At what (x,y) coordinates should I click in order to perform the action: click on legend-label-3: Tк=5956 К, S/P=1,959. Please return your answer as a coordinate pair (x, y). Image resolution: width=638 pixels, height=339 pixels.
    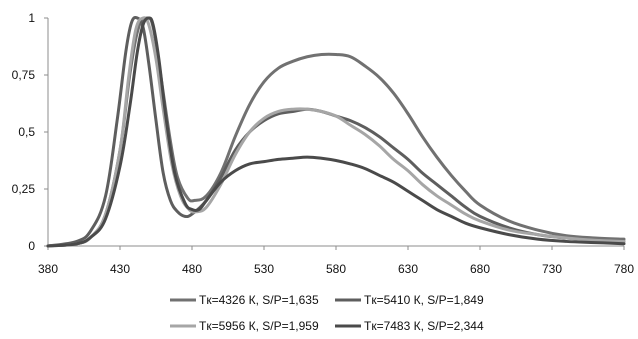
    Looking at the image, I should click on (259, 326).